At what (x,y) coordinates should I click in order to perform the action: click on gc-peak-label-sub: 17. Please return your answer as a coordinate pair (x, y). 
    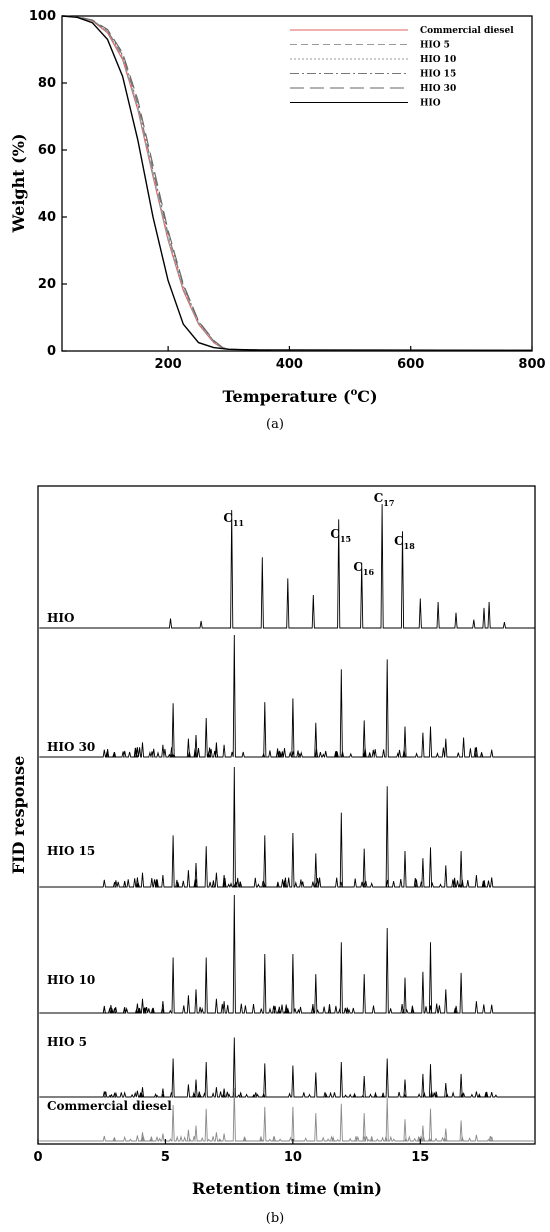
    Looking at the image, I should click on (388, 503).